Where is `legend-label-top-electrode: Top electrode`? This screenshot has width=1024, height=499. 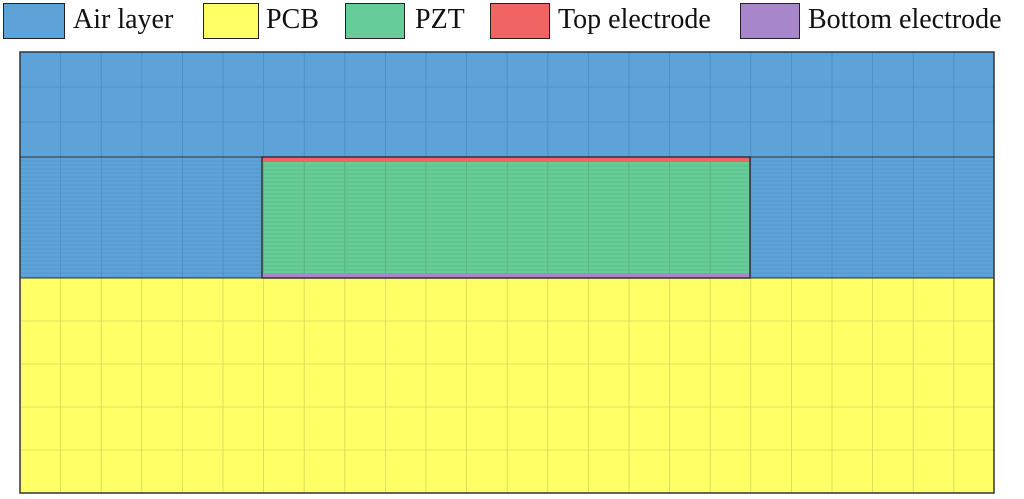
legend-label-top-electrode: Top electrode is located at coordinates (634, 19).